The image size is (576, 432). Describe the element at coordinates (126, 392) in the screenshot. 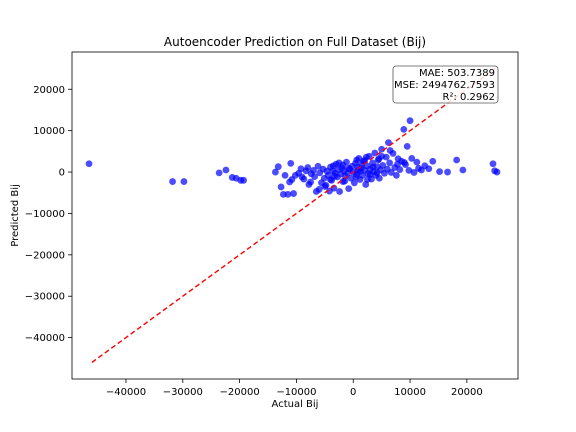

I see `x-tick-label: −40000` at that location.